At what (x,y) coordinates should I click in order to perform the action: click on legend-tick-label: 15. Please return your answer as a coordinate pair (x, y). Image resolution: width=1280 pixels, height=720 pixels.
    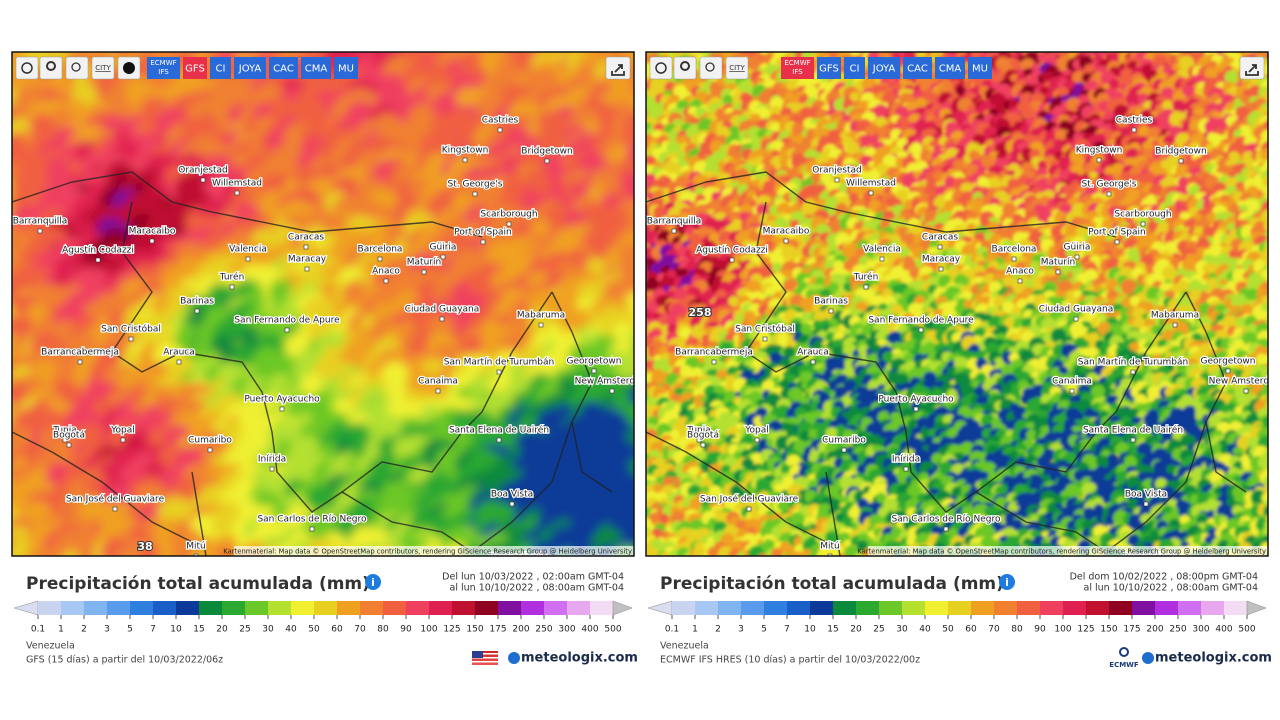
    Looking at the image, I should click on (198, 630).